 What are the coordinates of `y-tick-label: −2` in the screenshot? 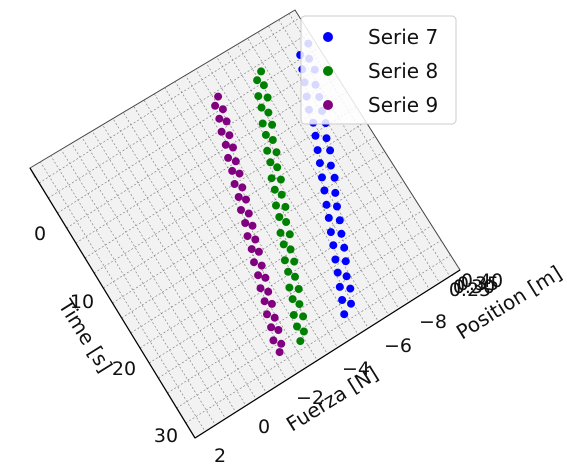 It's located at (310, 398).